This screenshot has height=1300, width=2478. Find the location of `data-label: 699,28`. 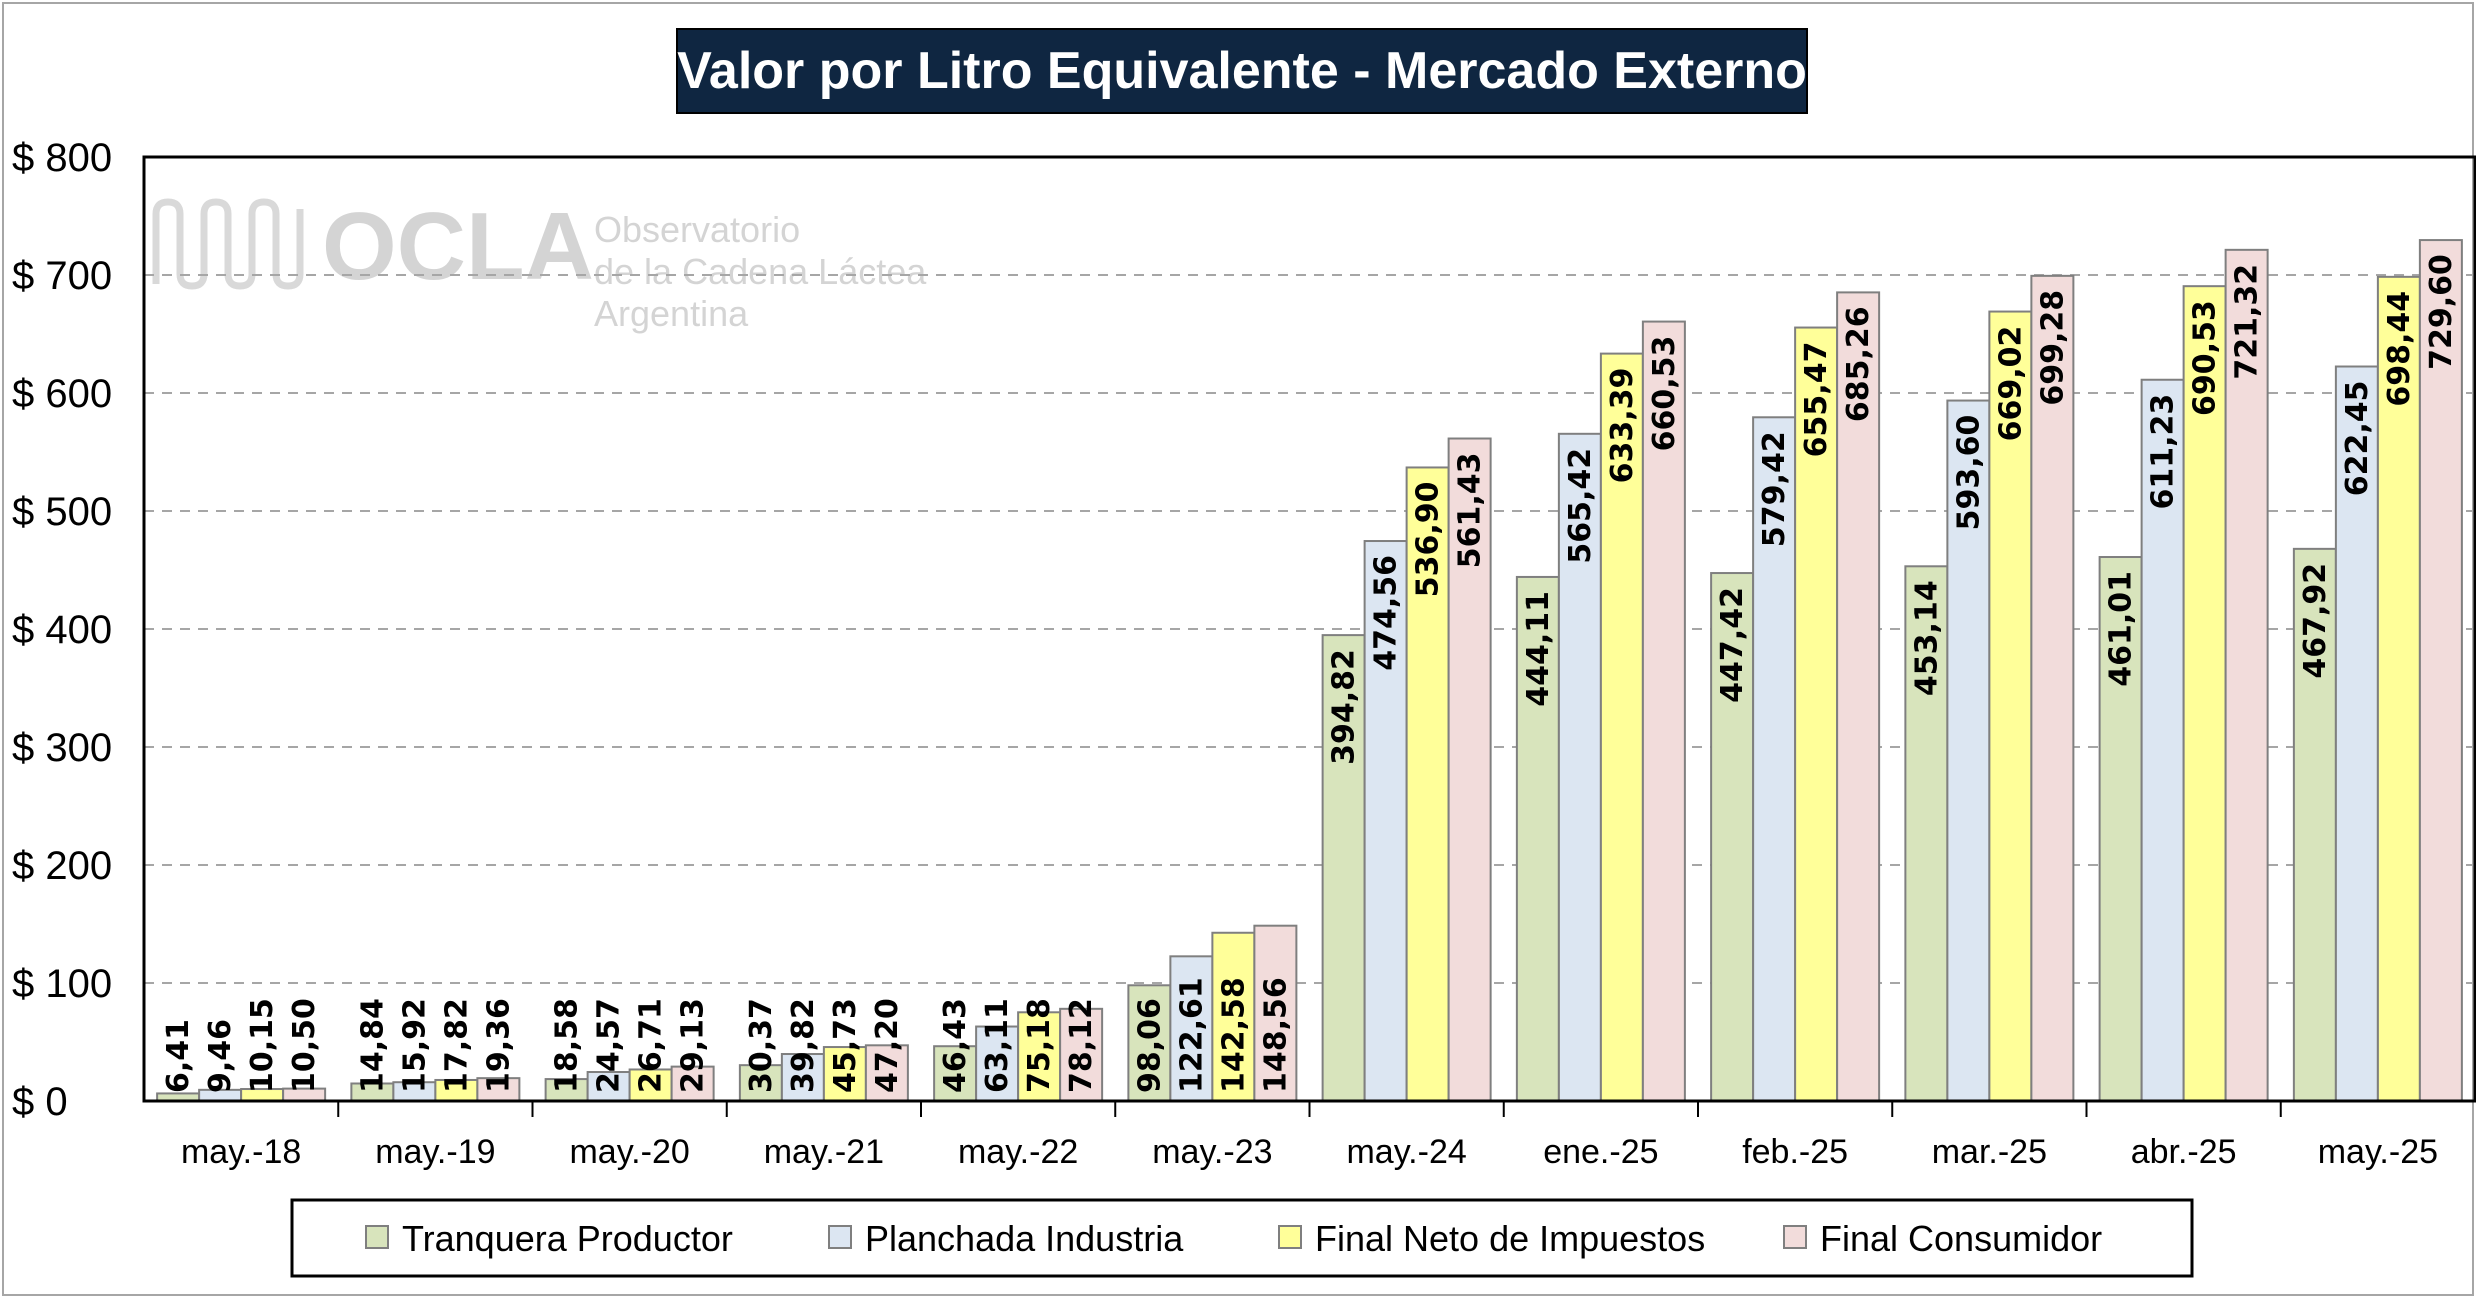

data-label: 699,28 is located at coordinates (2052, 348).